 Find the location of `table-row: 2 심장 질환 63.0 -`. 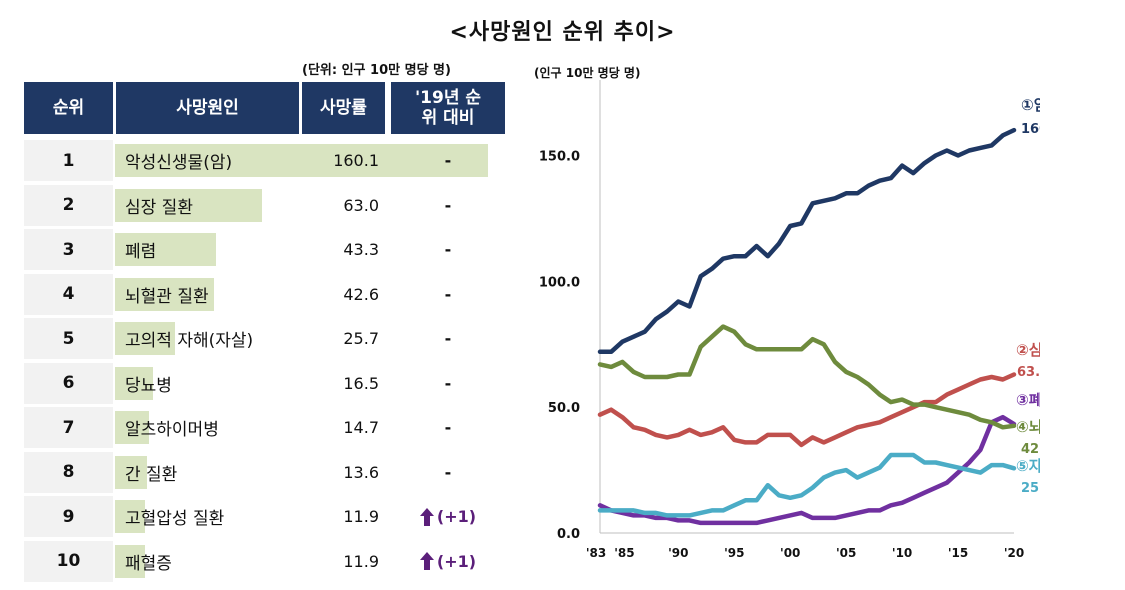

table-row: 2 심장 질환 63.0 - is located at coordinates (264, 205).